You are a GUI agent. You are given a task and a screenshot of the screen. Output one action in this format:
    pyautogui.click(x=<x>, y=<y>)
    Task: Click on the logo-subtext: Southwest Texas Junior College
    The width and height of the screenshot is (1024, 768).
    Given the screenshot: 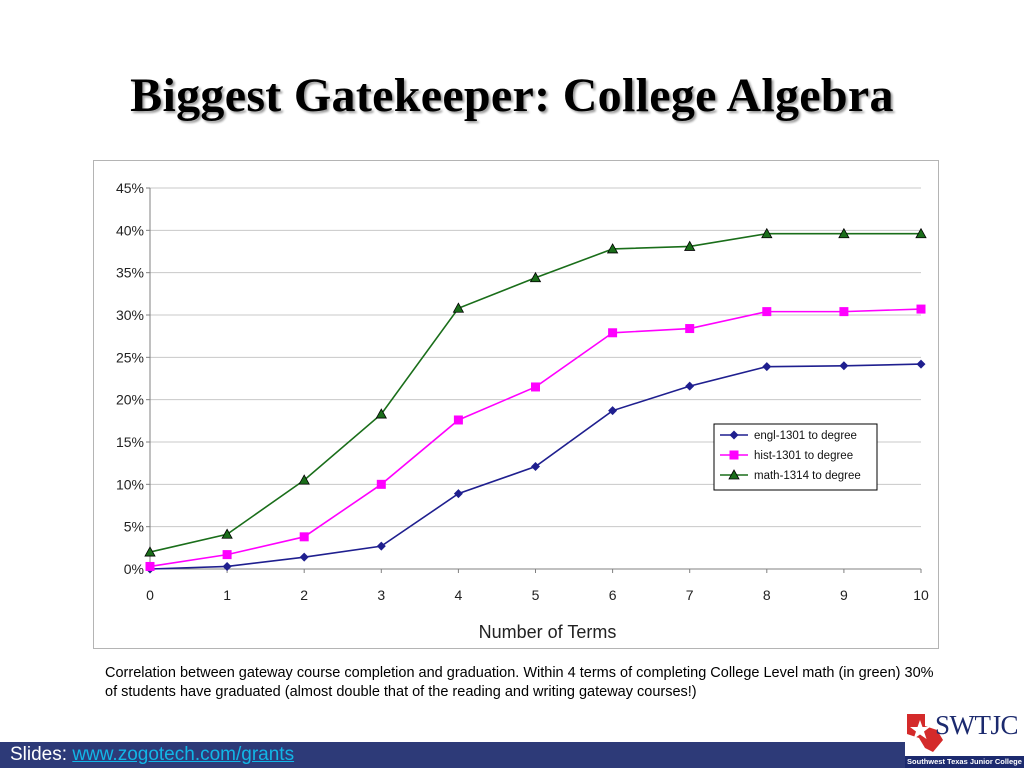 What is the action you would take?
    pyautogui.click(x=964, y=761)
    